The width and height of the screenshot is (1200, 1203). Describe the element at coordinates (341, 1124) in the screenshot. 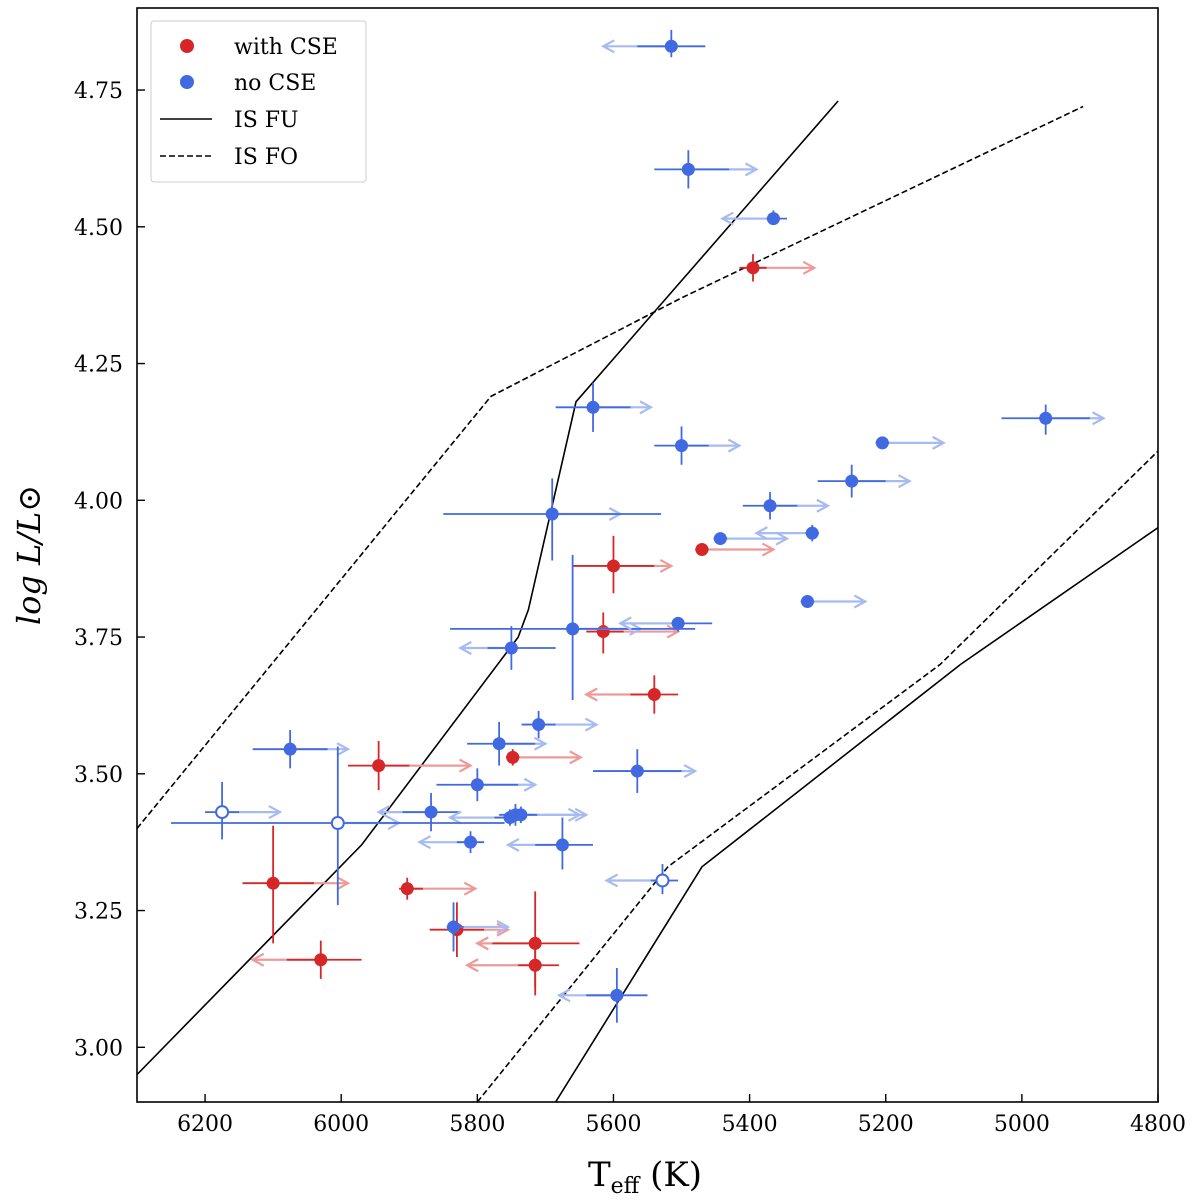

I see `x-tick-label-6000: 6000` at that location.